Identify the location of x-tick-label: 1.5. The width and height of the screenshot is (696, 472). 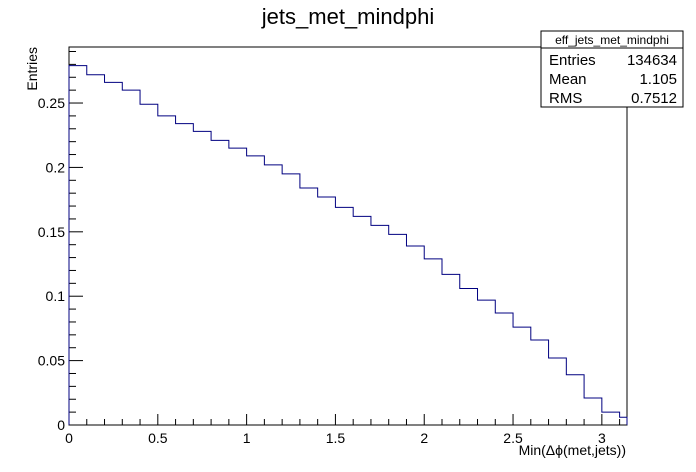
(336, 438).